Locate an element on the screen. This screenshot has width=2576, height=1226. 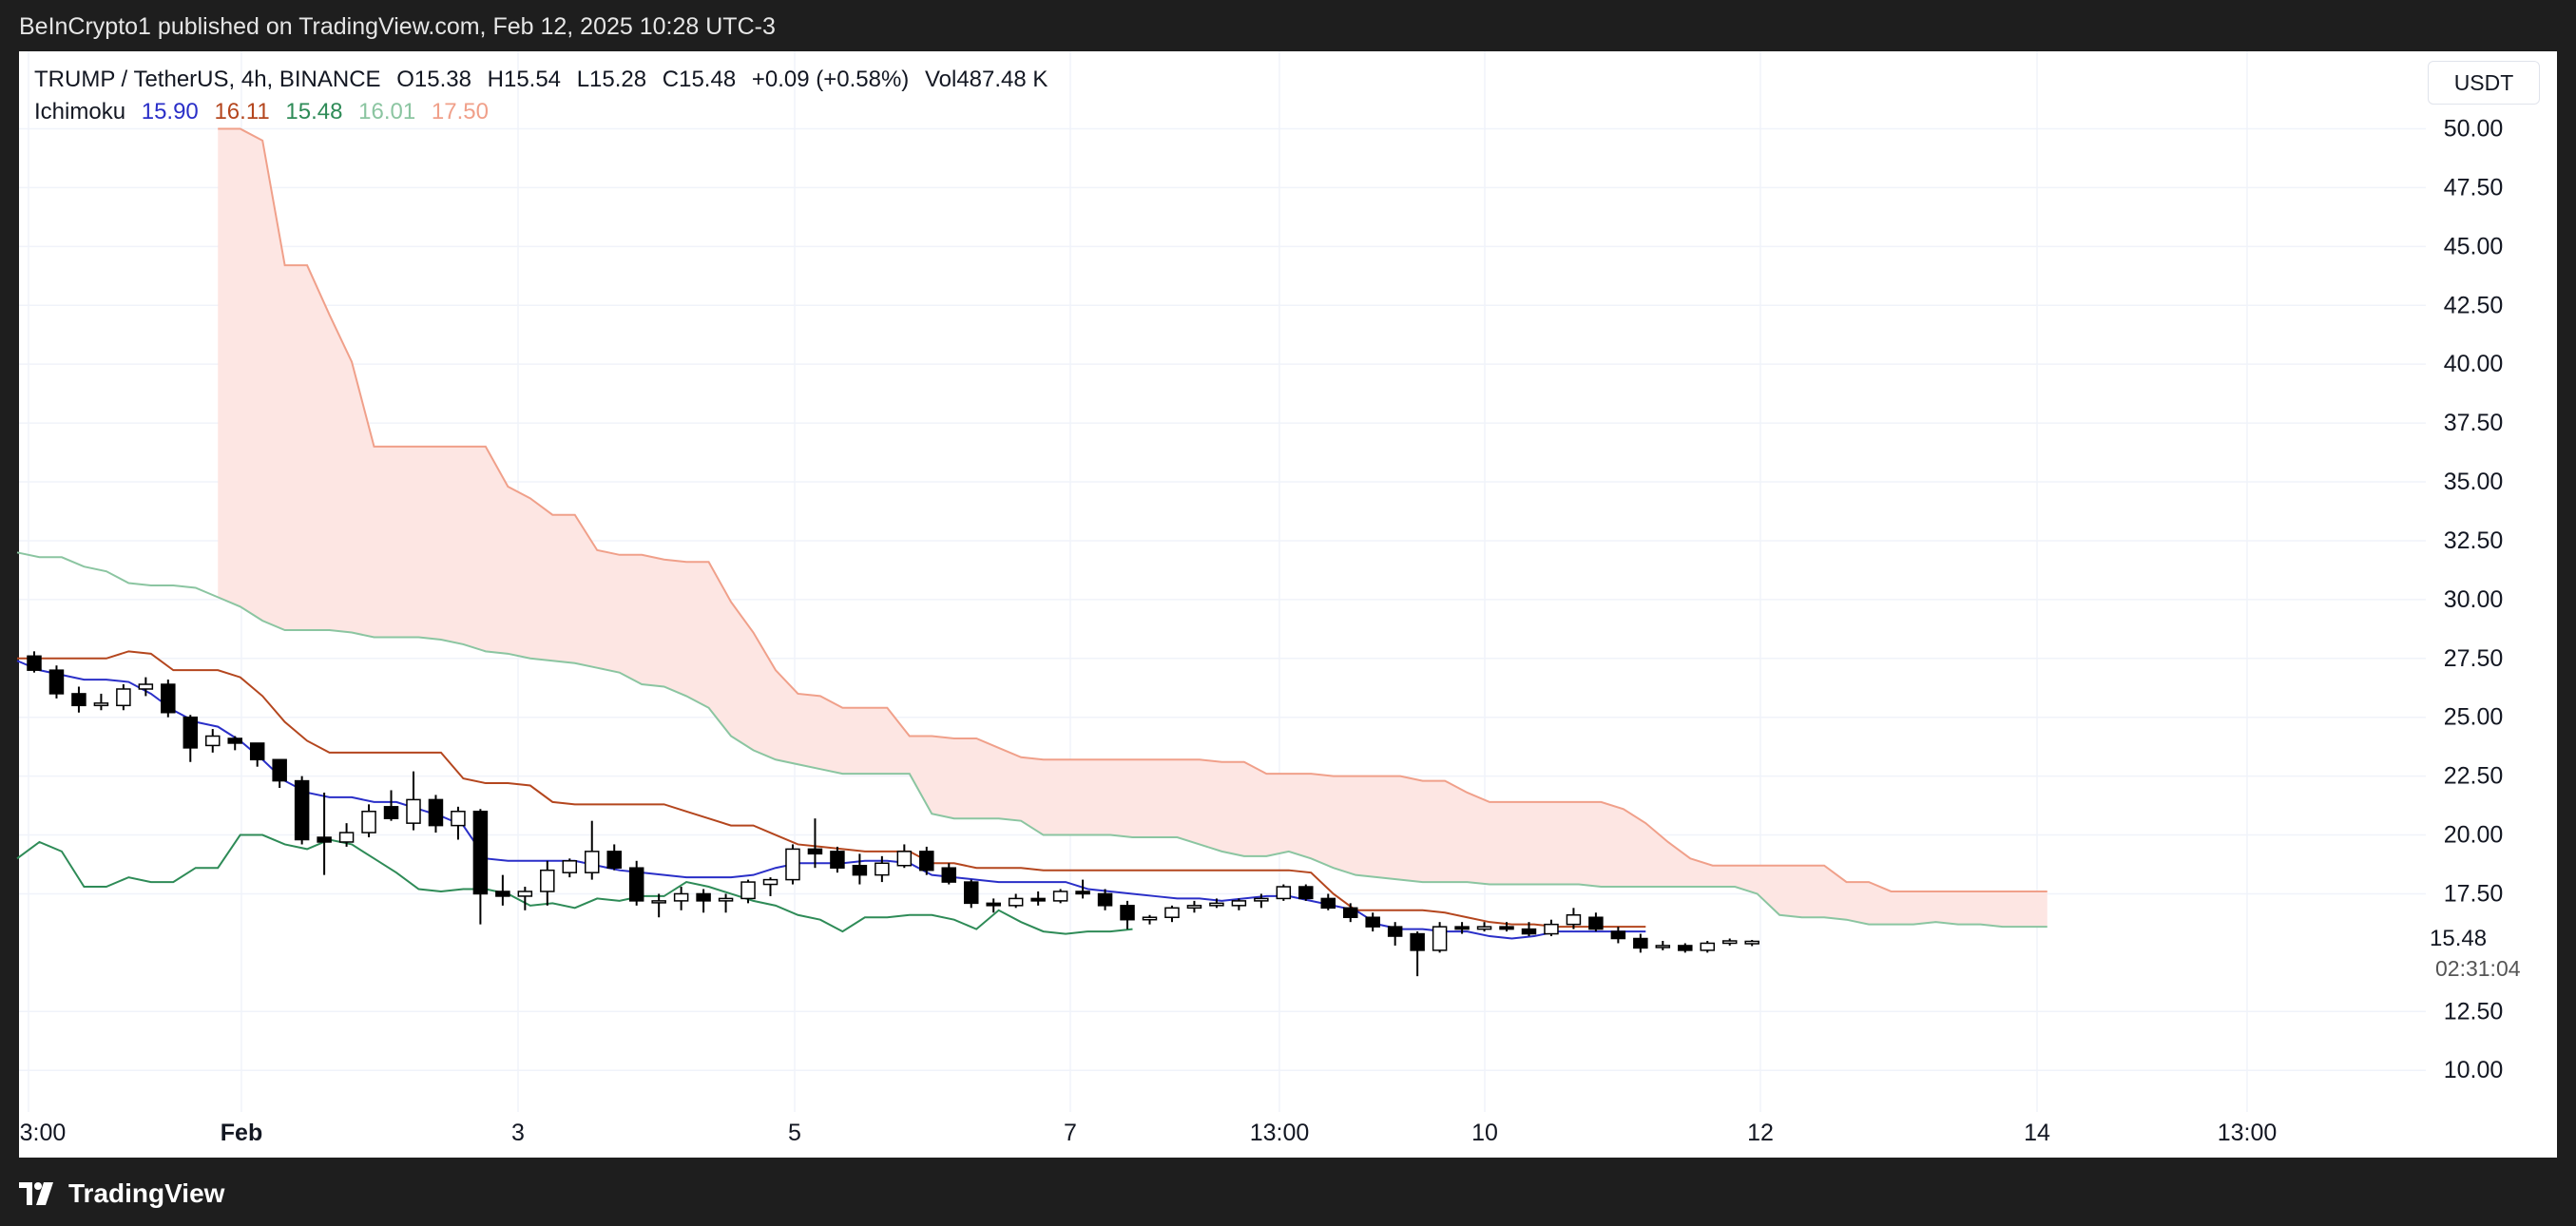
price-axis-label: 32.50 is located at coordinates (2474, 540).